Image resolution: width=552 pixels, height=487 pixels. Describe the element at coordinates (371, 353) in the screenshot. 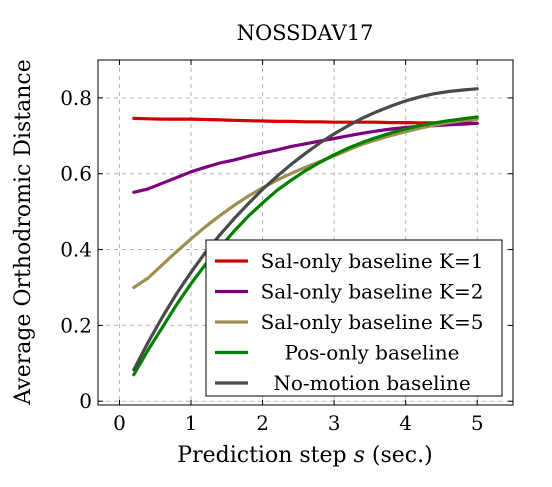

I see `legend-label-4: Pos-only baseline` at that location.